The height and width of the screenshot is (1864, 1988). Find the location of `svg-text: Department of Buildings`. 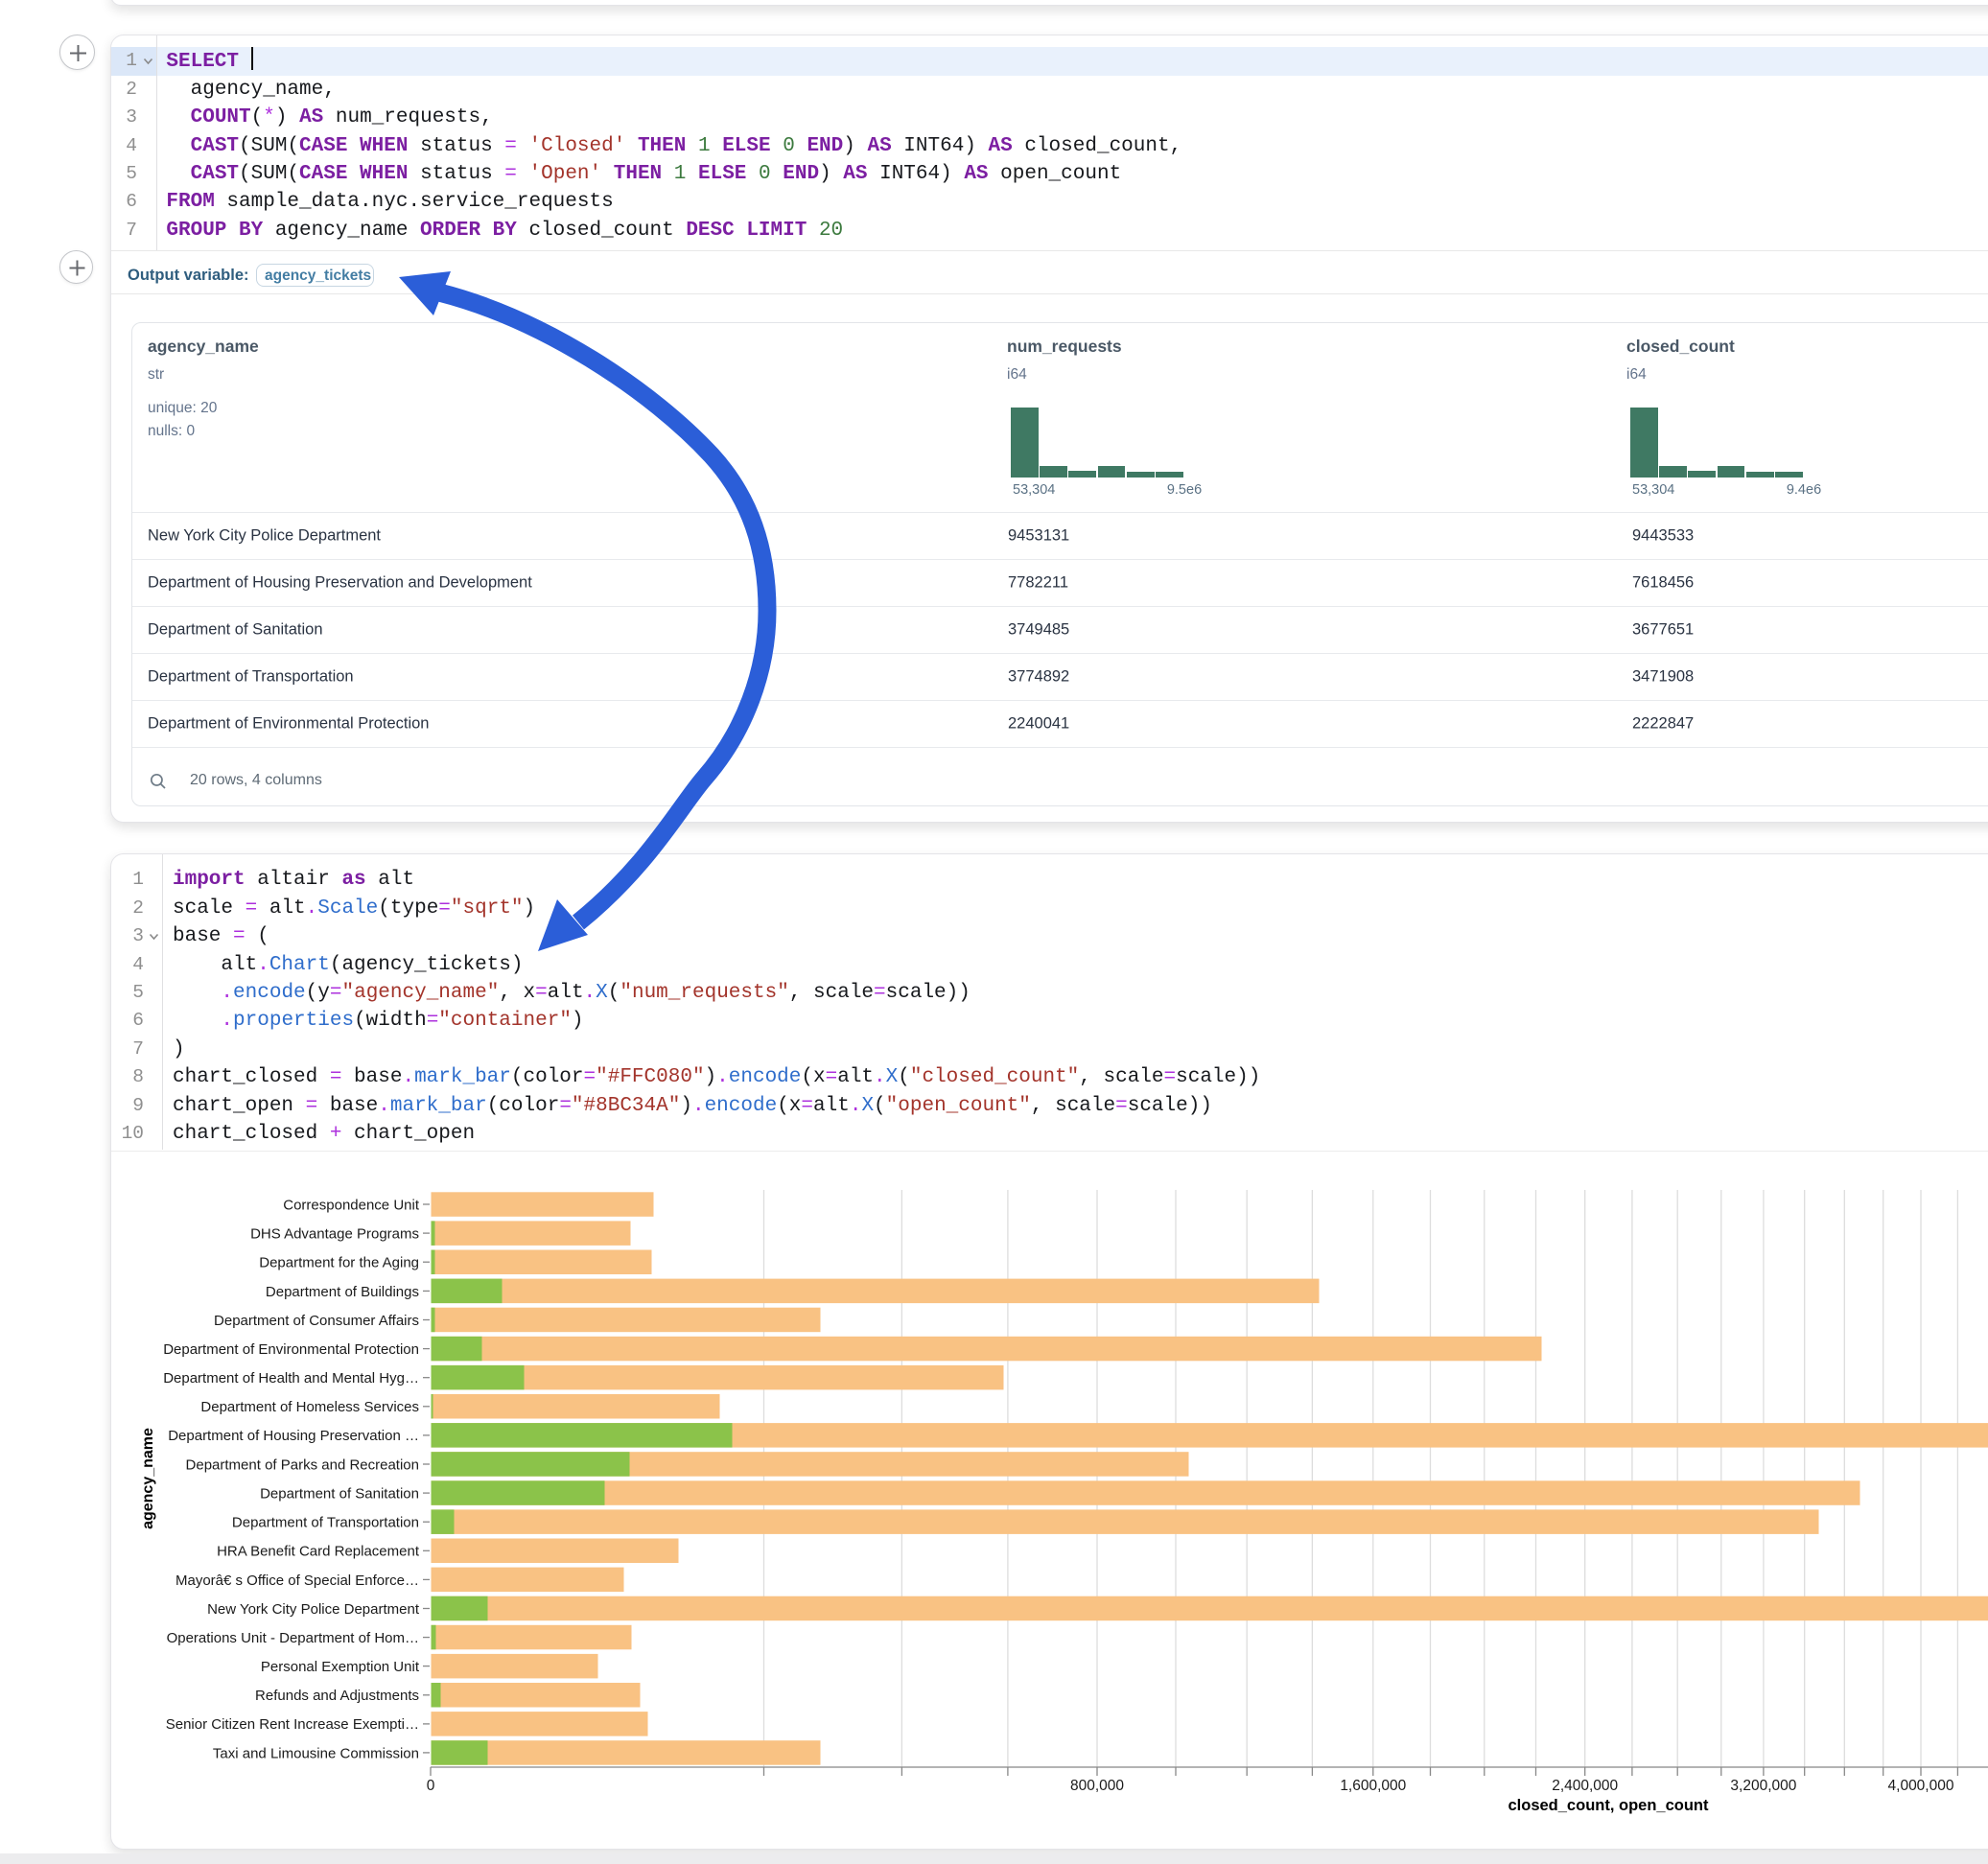

svg-text: Department of Buildings is located at coordinates (343, 1292).